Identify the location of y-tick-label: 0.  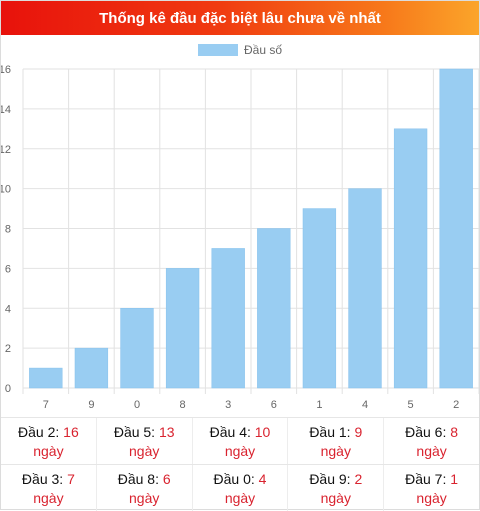
(8, 389).